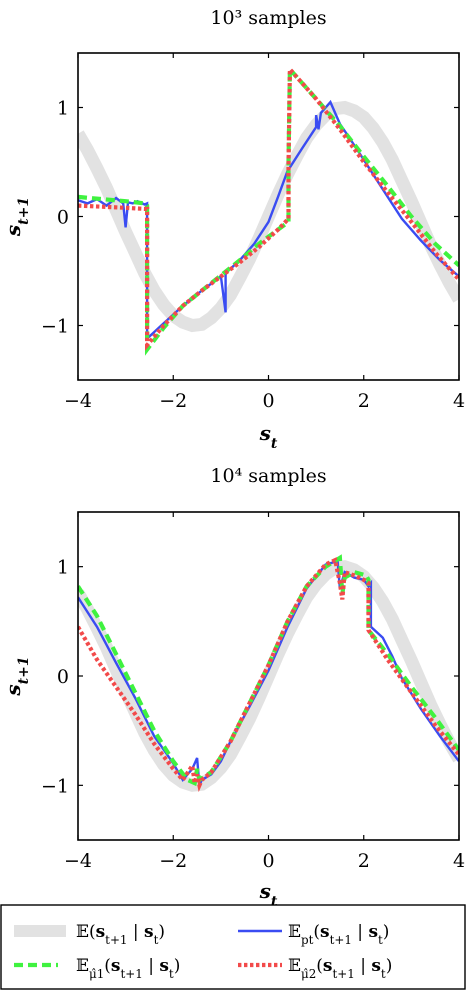 The image size is (466, 990). Describe the element at coordinates (338, 934) in the screenshot. I see `legend-label-2: 𝔼pt(st+1 | st)` at that location.